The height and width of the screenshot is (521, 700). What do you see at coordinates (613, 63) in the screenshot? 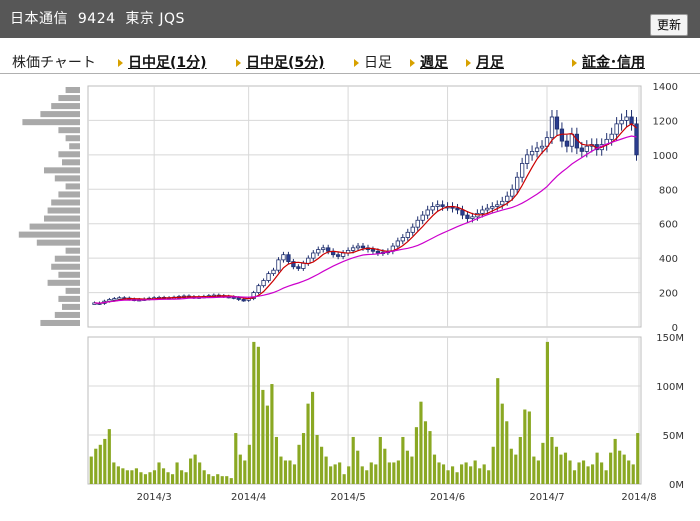
I see `tab-label: 証金･信用` at bounding box center [613, 63].